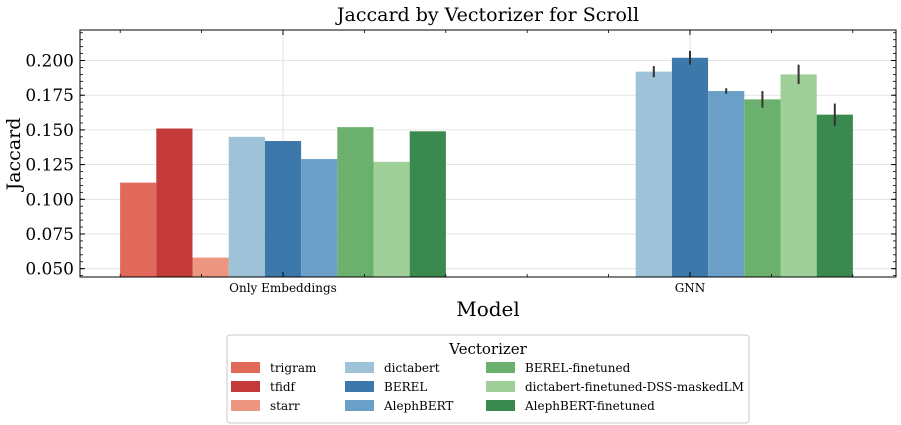 This screenshot has width=901, height=425. What do you see at coordinates (49, 200) in the screenshot?
I see `y-tick-label: 0.100` at bounding box center [49, 200].